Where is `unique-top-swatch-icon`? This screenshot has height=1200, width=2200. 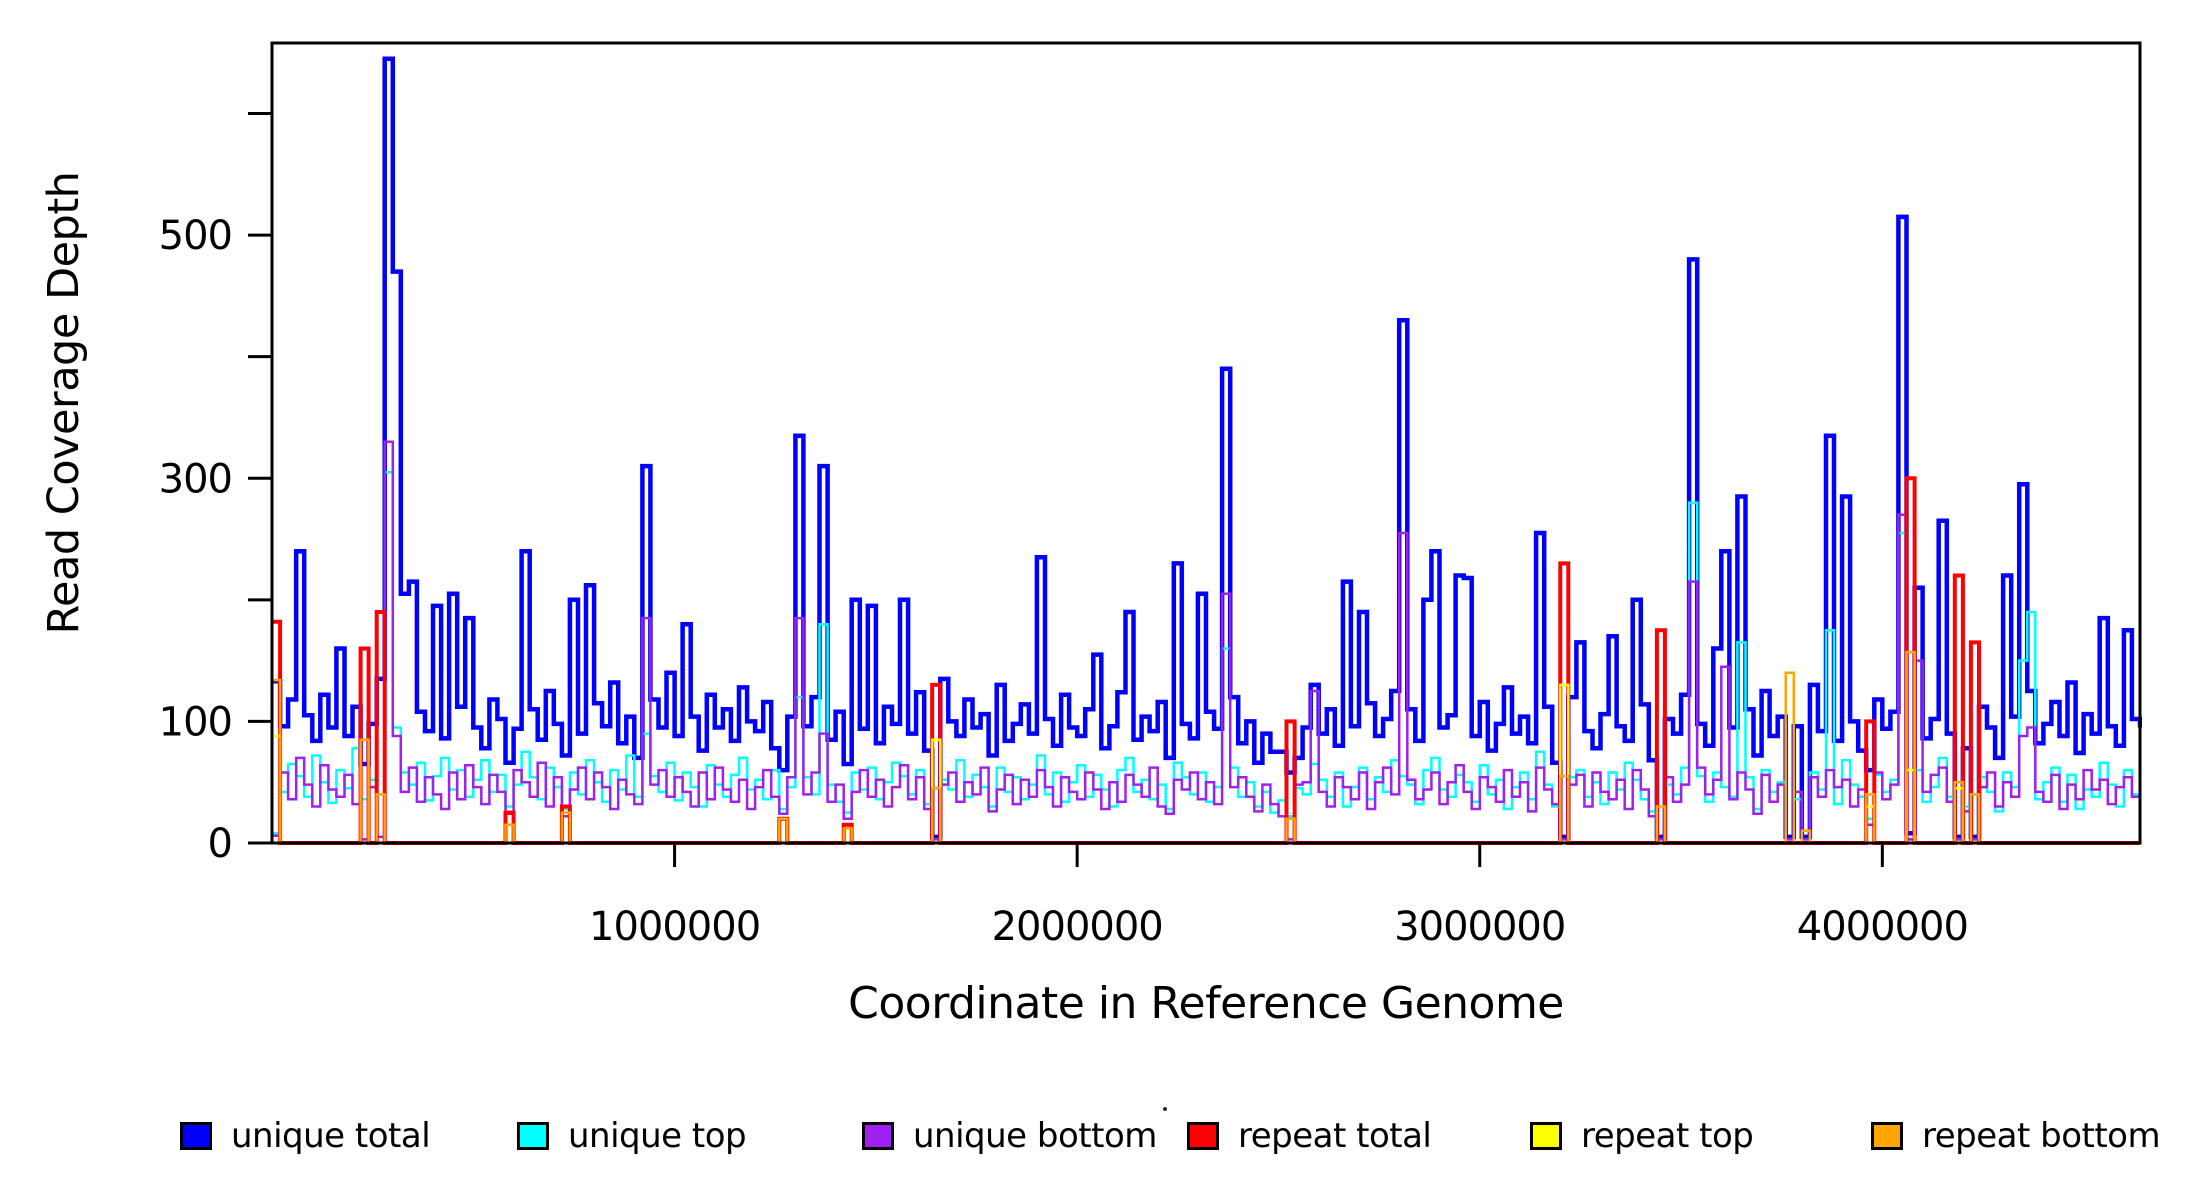
unique-top-swatch-icon is located at coordinates (533, 1136).